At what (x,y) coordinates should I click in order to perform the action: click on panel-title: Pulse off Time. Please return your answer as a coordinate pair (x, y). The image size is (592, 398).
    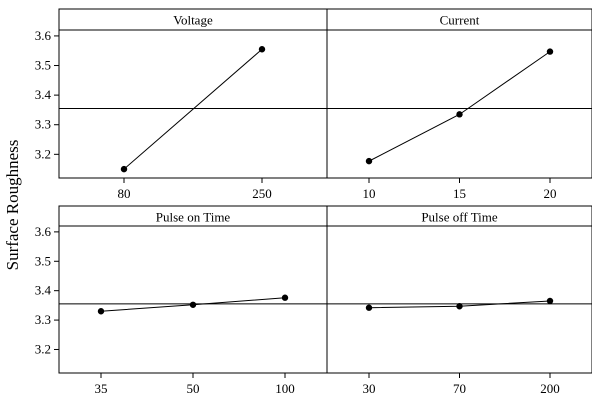
    Looking at the image, I should click on (459, 217).